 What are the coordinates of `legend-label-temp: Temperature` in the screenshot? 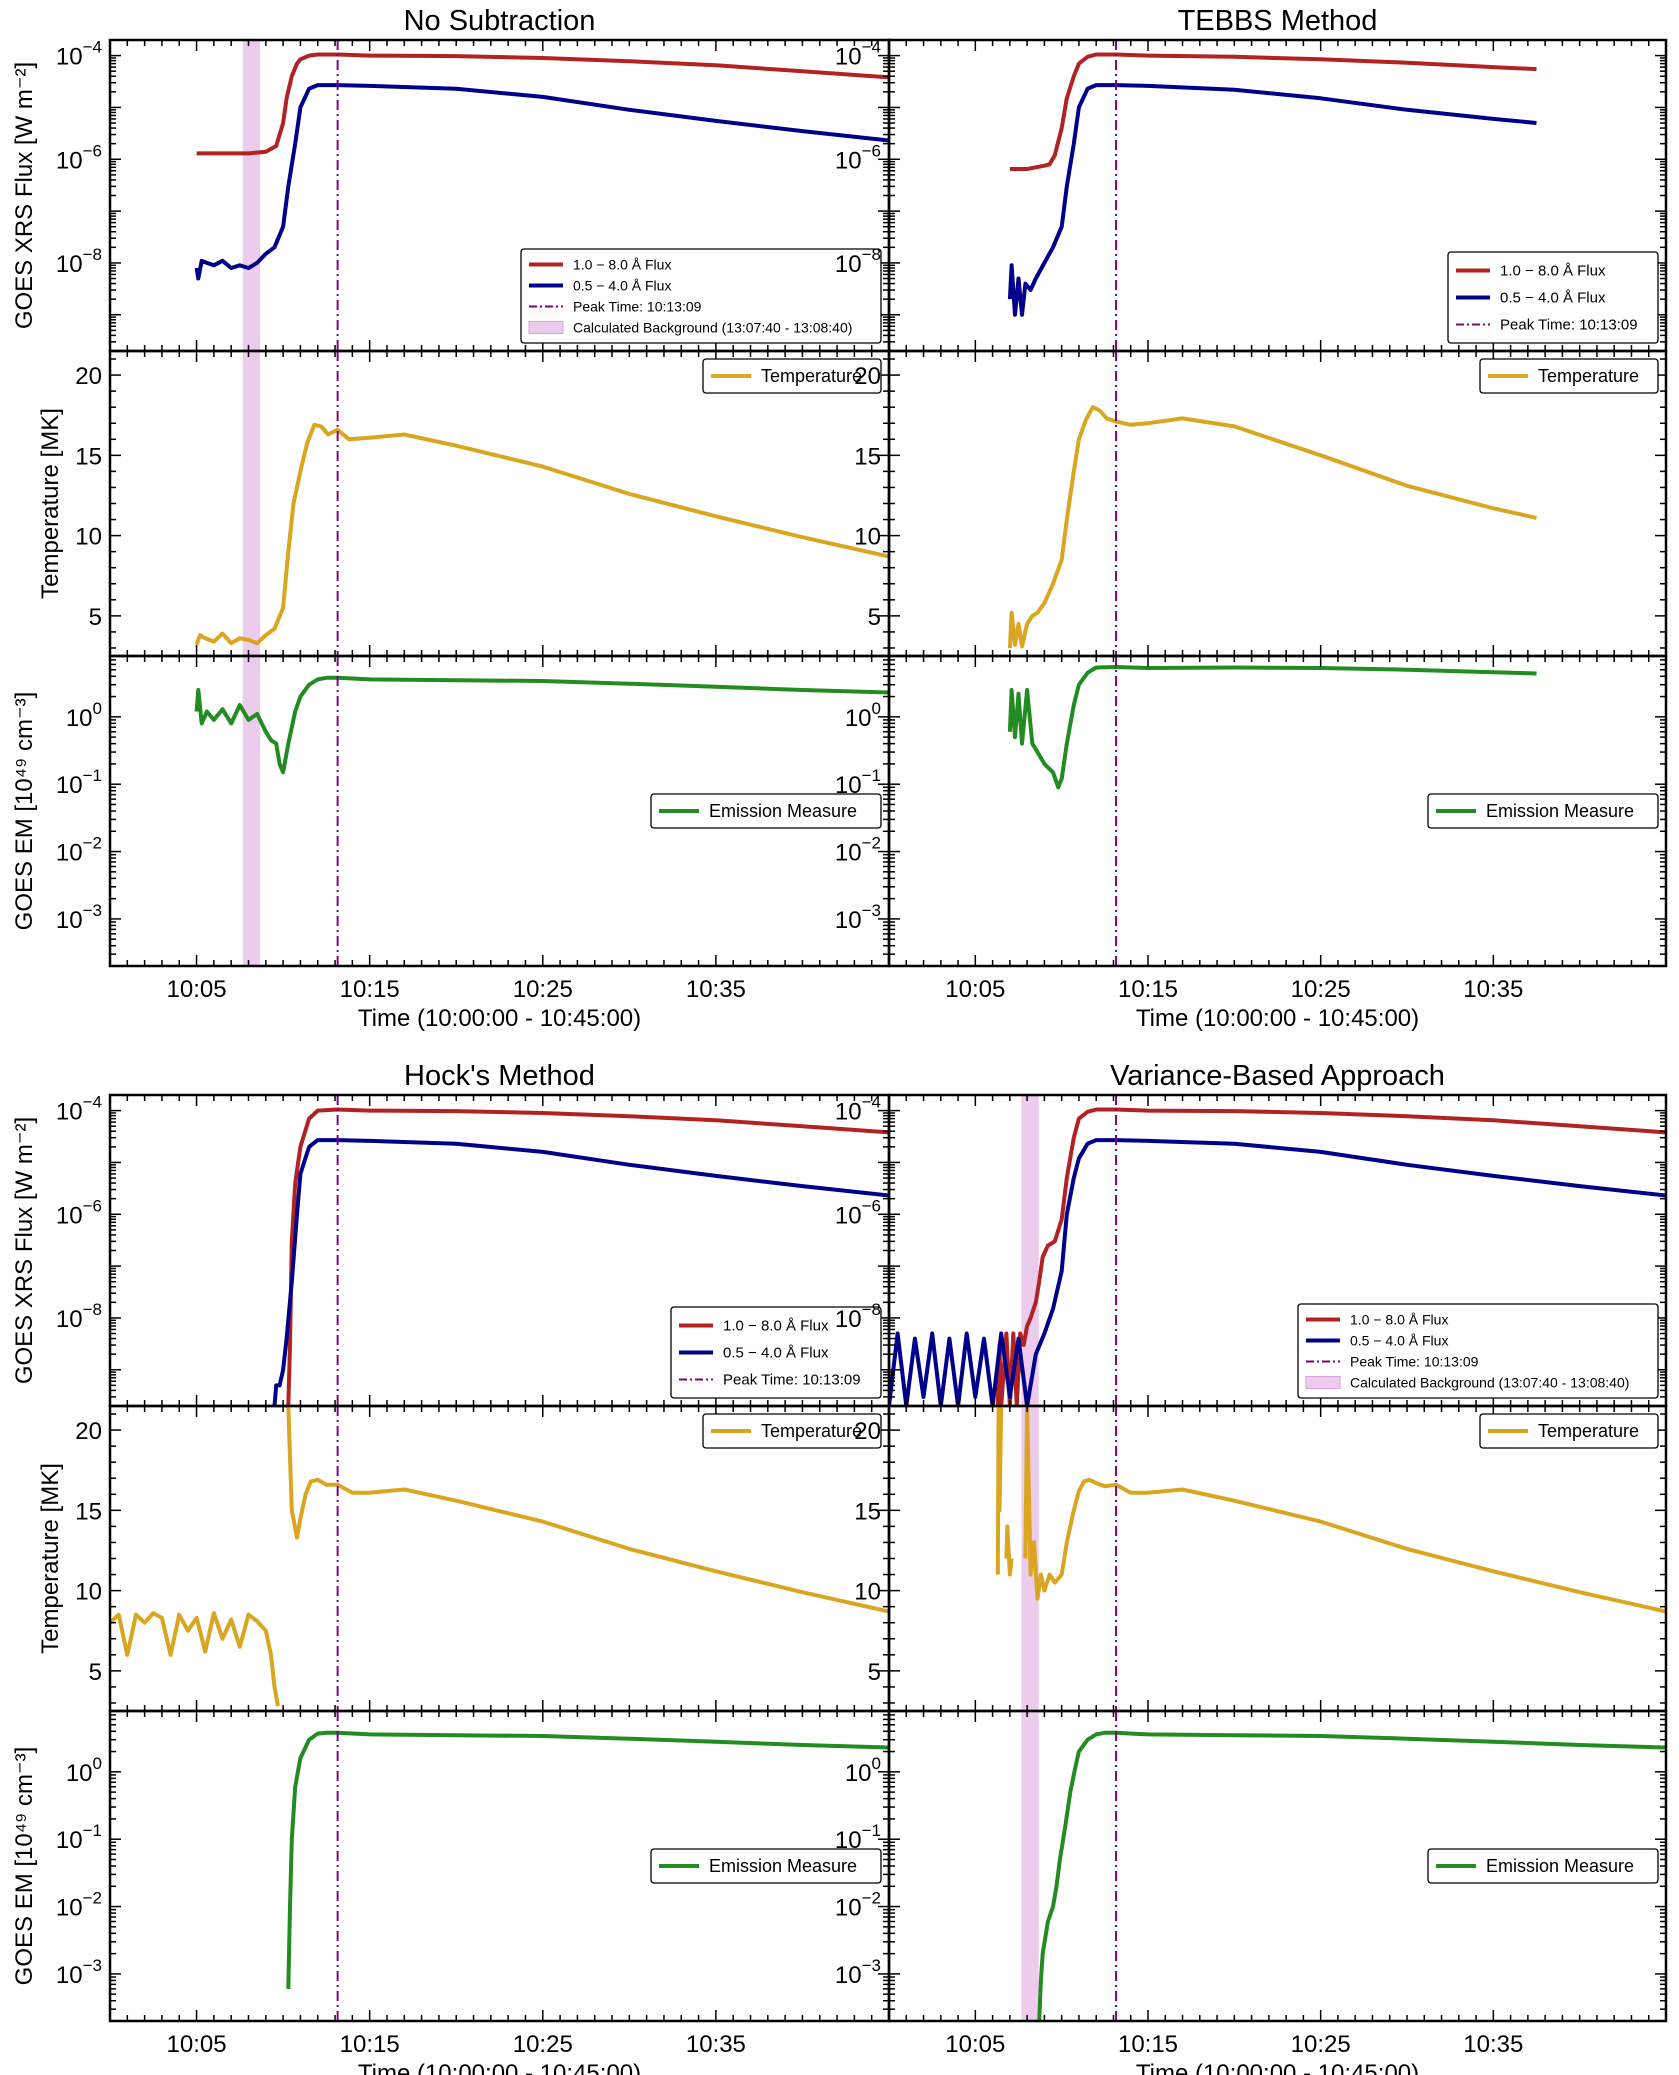 It's located at (1588, 376).